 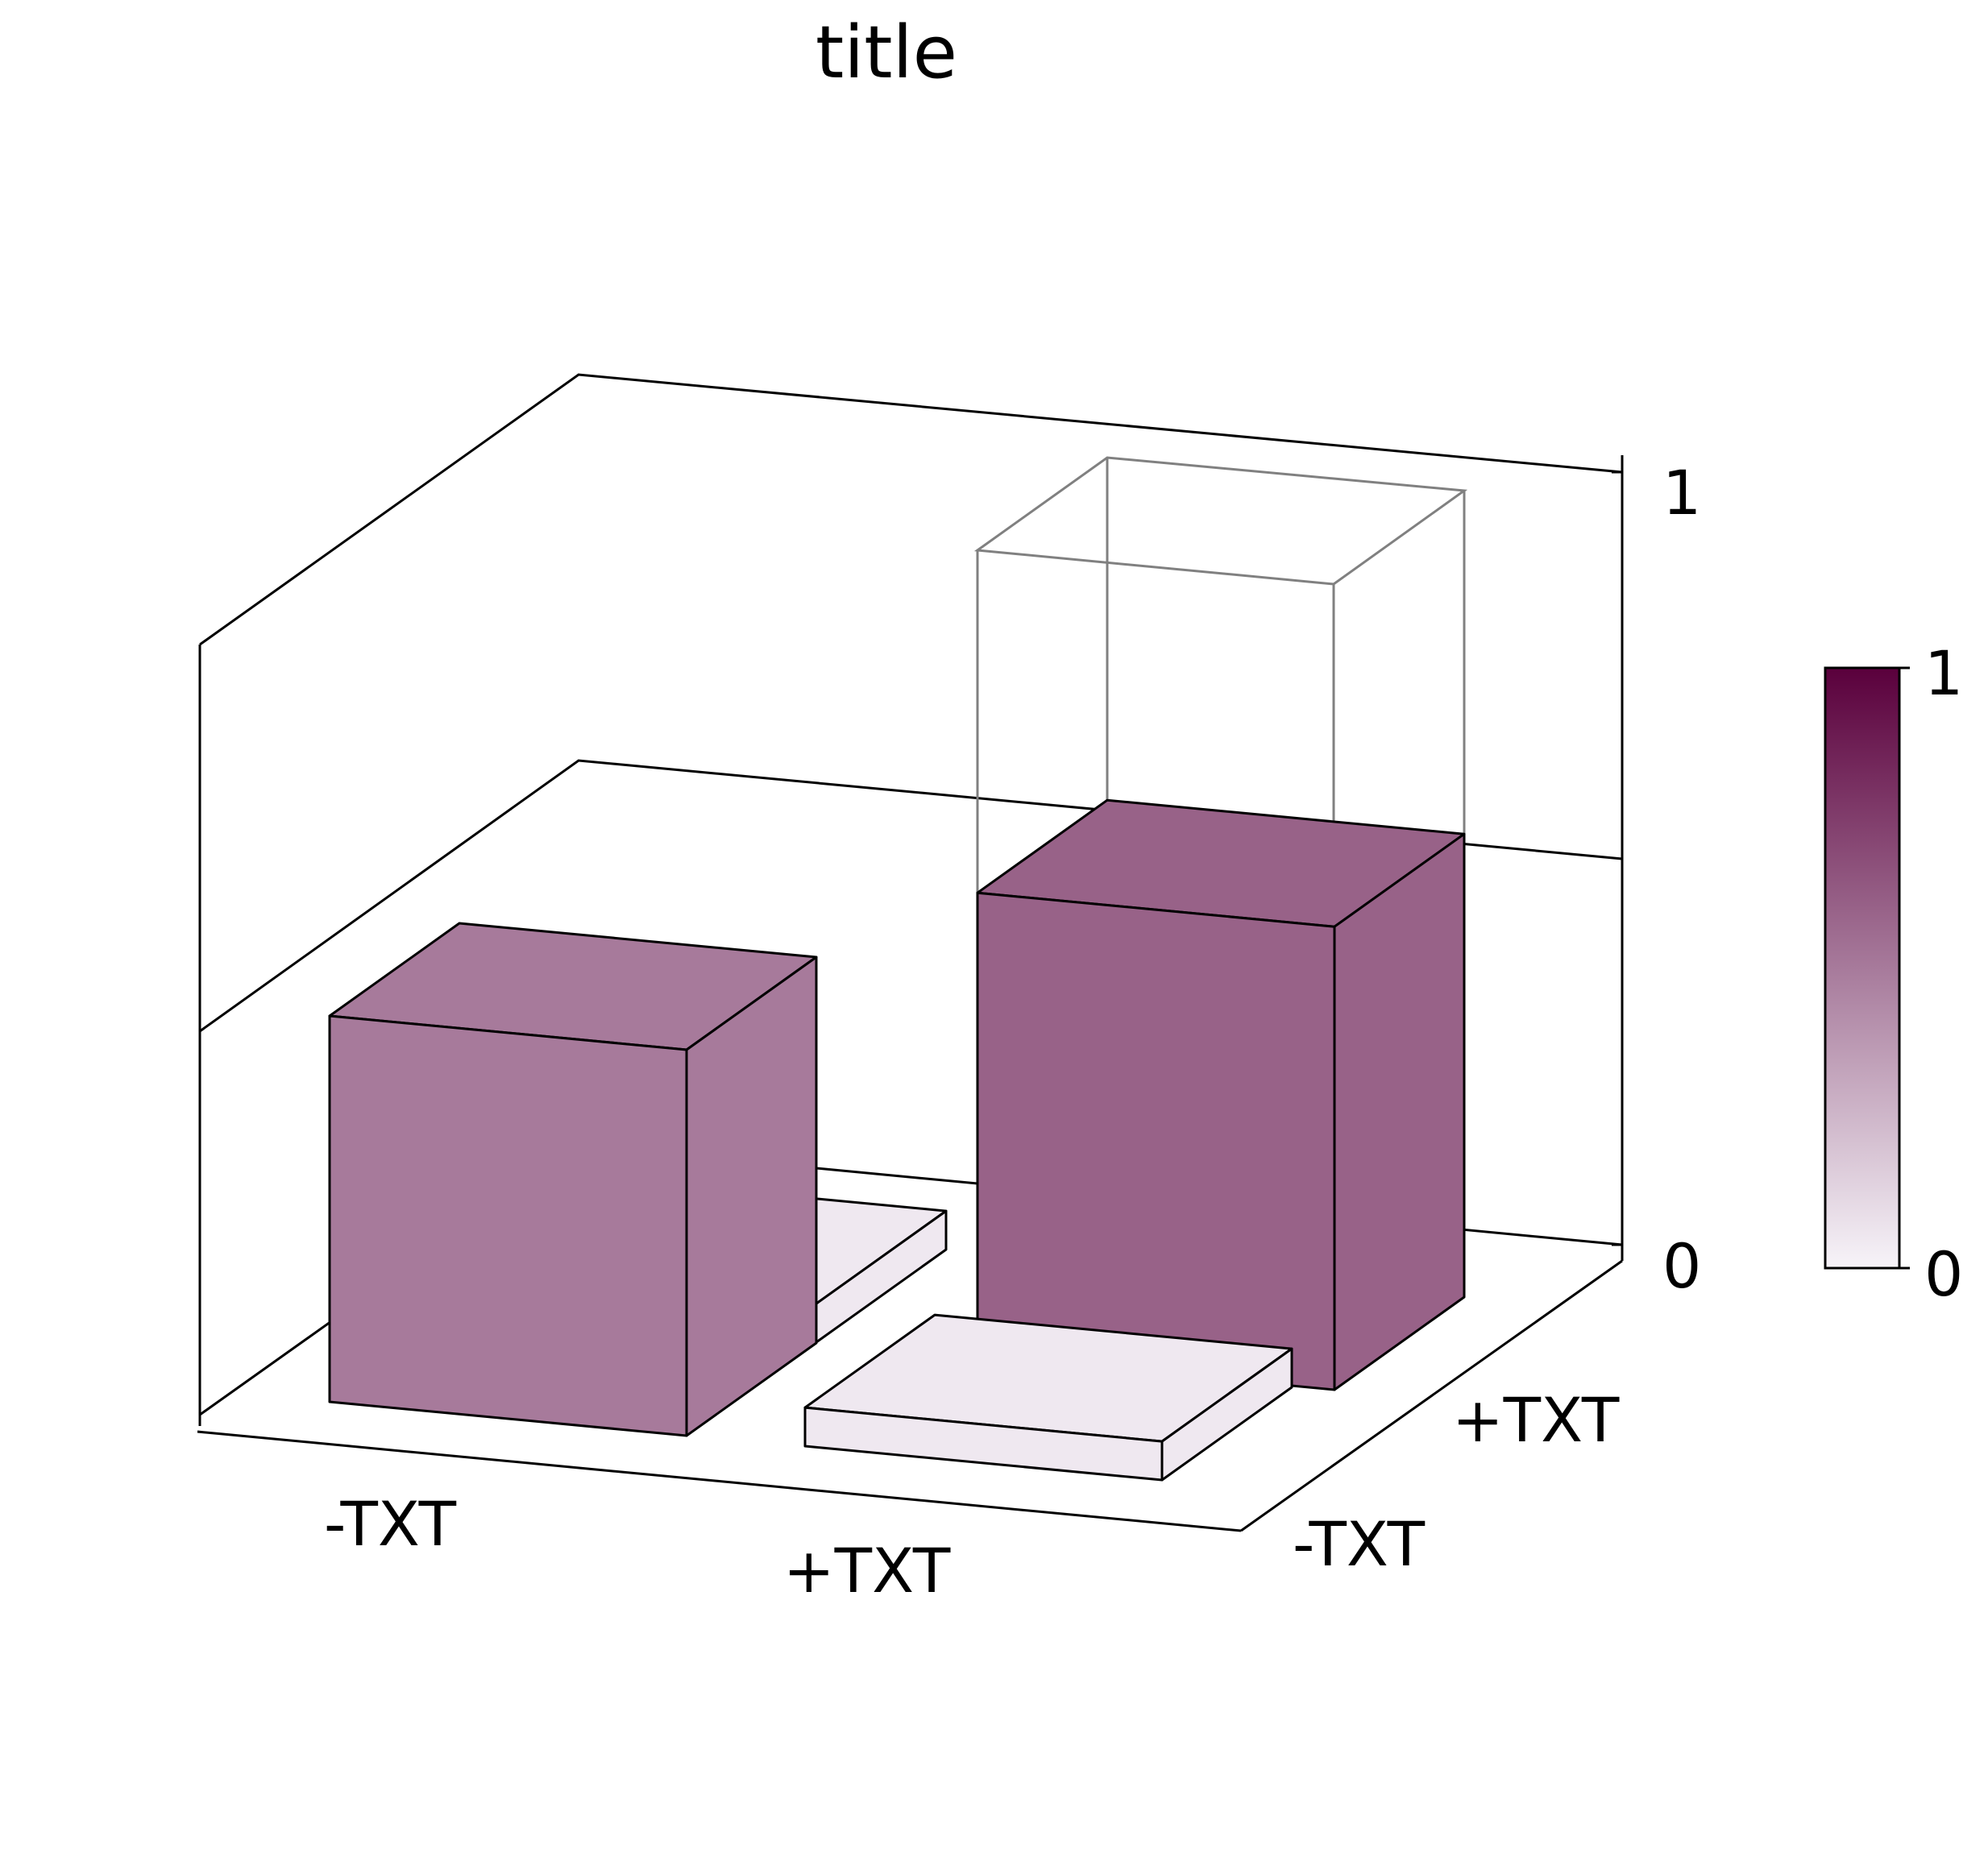 I want to click on z-tick-label-0: 0, so click(x=1682, y=1266).